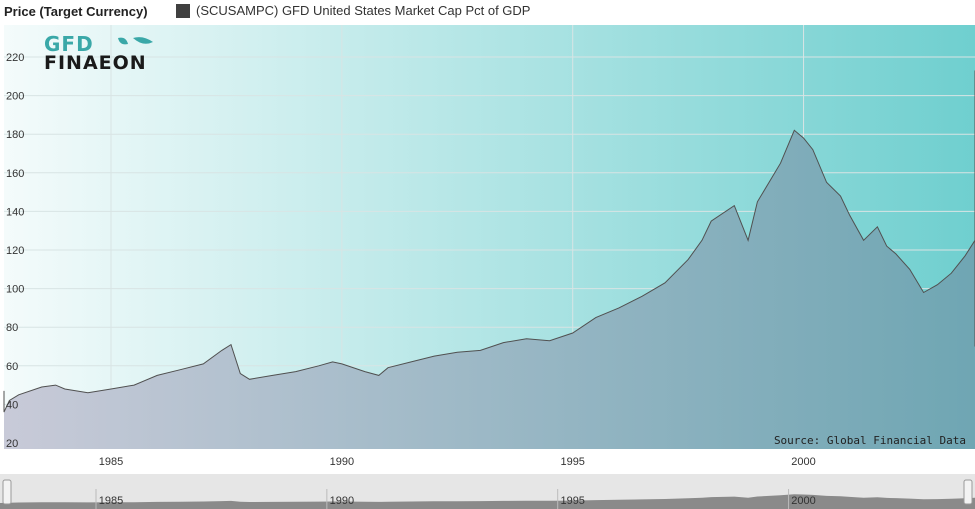 This screenshot has width=975, height=509. I want to click on y-tick-label: 140, so click(15, 212).